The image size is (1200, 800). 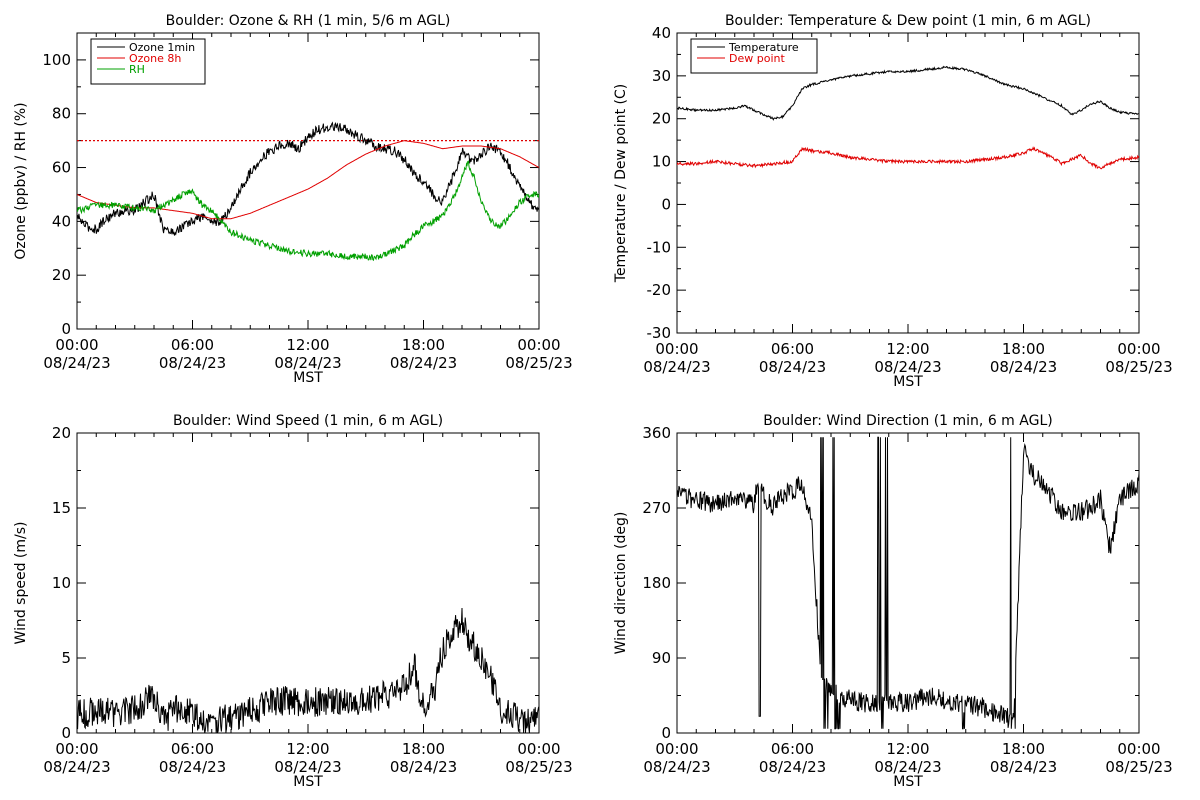 I want to click on legend-box, so click(x=754, y=56).